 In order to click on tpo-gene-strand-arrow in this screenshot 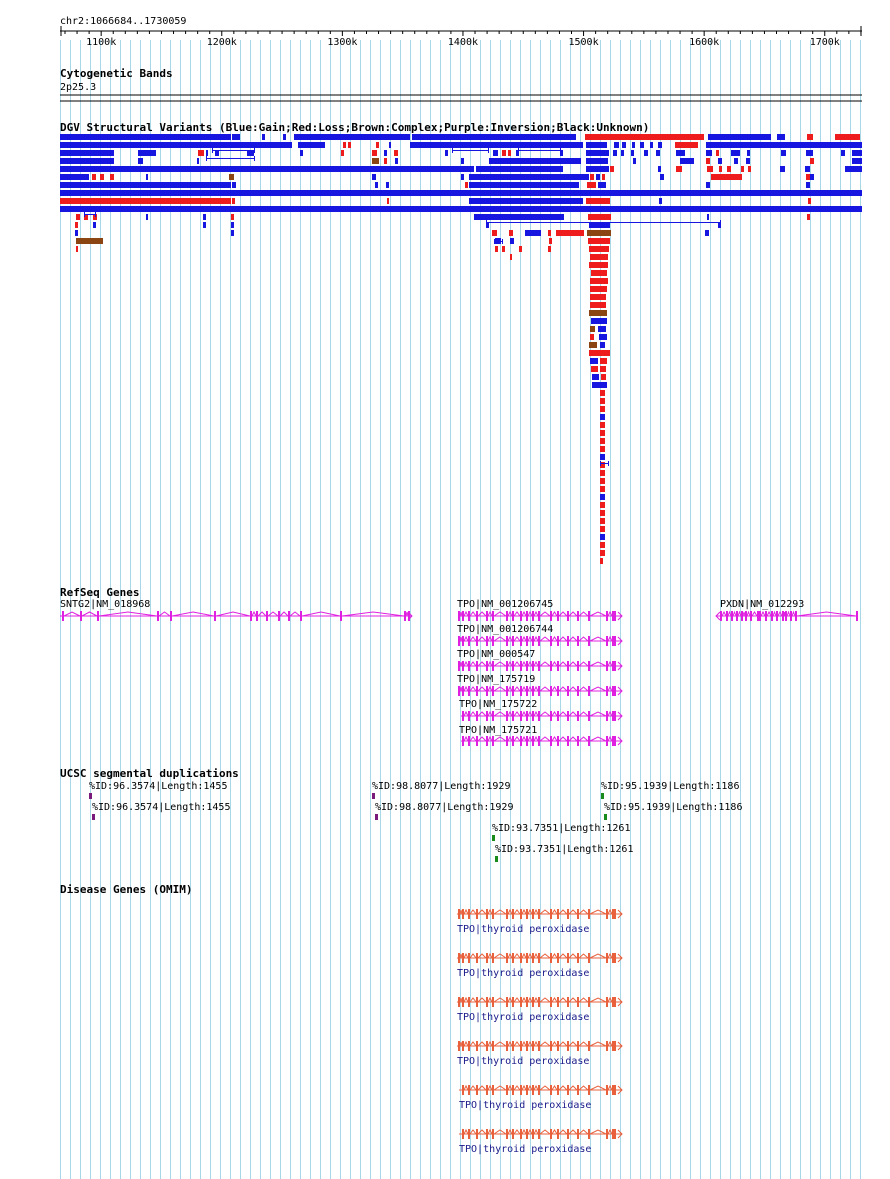, I will do `click(620, 716)`.